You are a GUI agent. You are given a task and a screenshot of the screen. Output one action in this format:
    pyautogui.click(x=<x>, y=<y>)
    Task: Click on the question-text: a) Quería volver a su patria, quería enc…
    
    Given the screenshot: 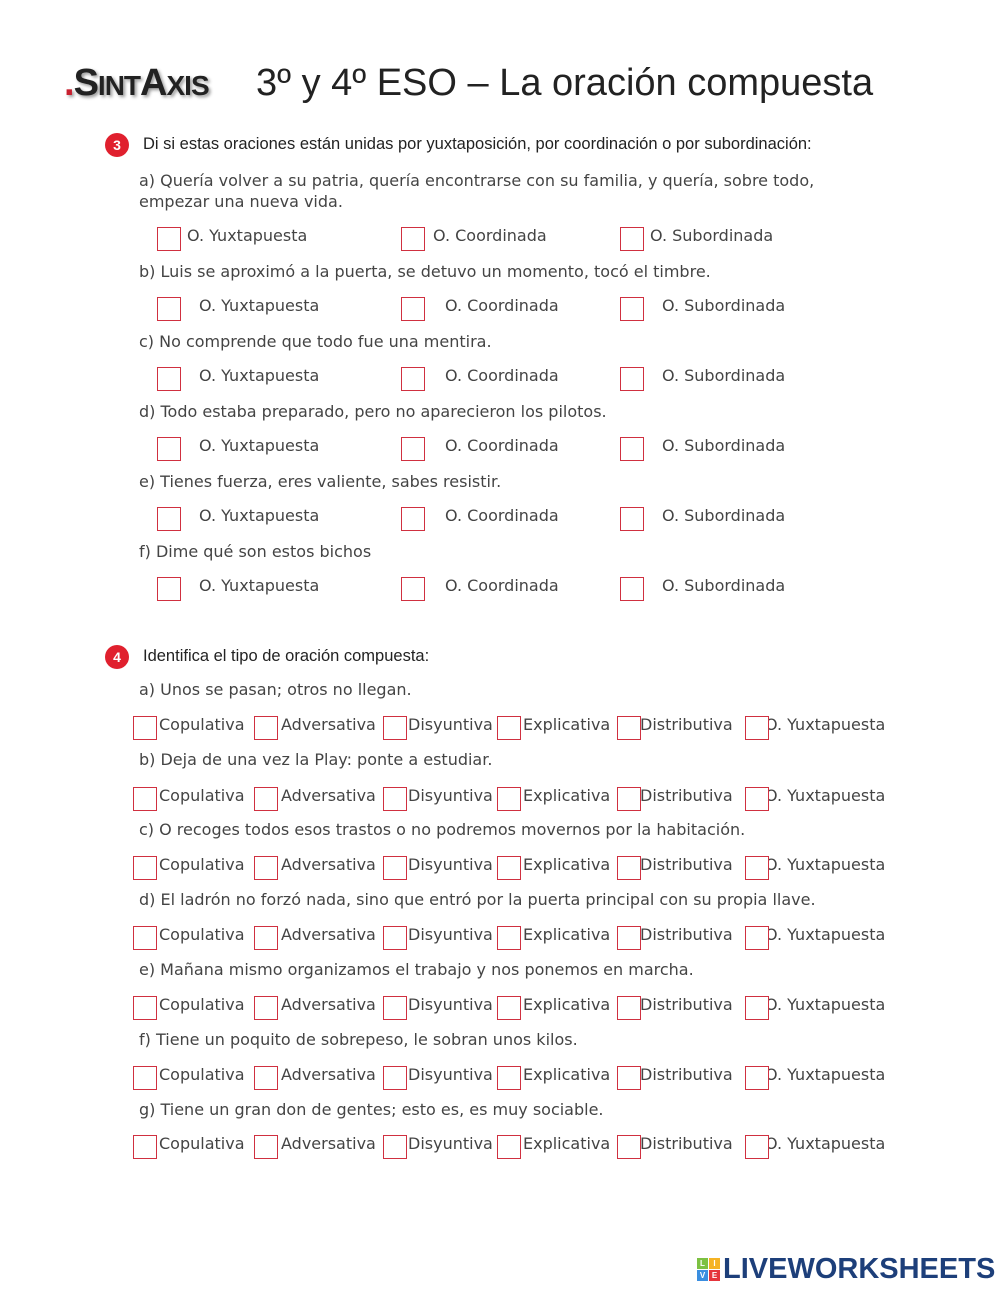 What is the action you would take?
    pyautogui.click(x=477, y=191)
    